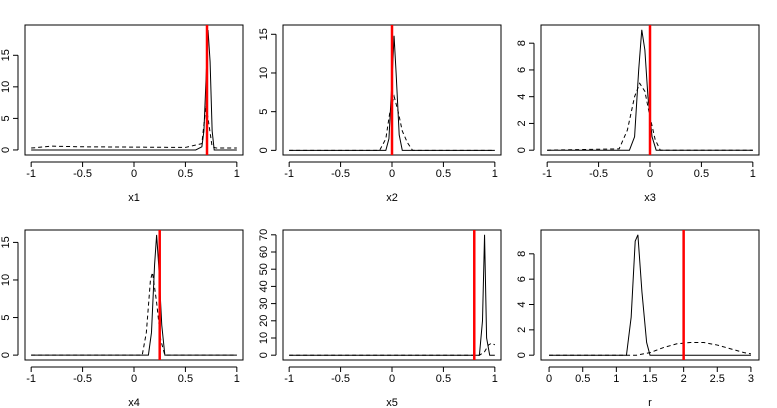 The width and height of the screenshot is (777, 408). Describe the element at coordinates (134, 198) in the screenshot. I see `x-axis-label: x1` at that location.